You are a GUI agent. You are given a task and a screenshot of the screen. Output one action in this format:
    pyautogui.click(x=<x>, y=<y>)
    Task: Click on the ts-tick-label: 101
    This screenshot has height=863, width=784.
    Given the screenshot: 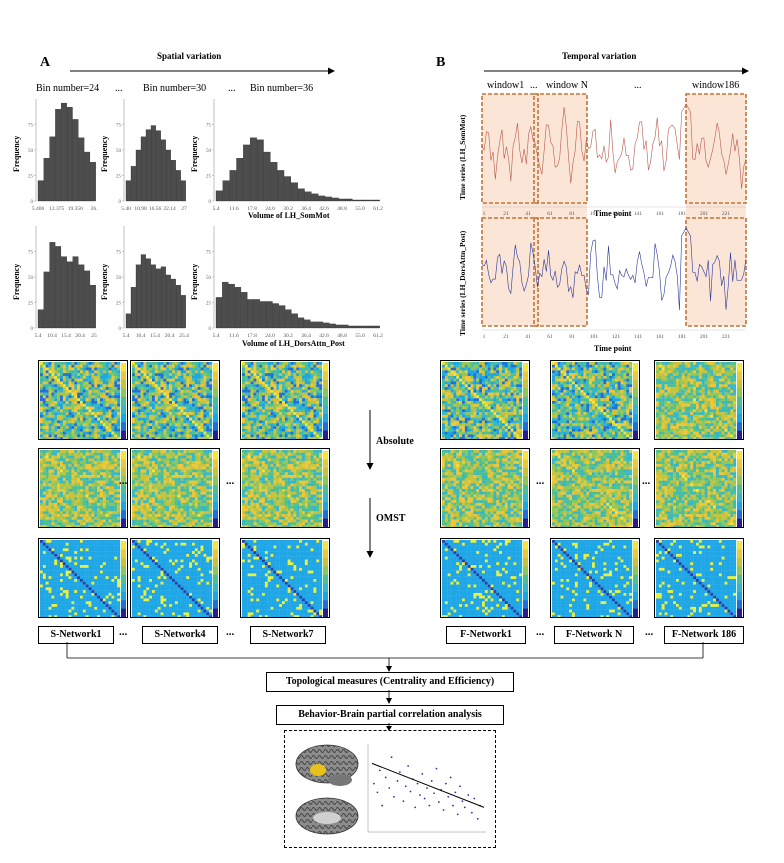 What is the action you would take?
    pyautogui.click(x=594, y=337)
    